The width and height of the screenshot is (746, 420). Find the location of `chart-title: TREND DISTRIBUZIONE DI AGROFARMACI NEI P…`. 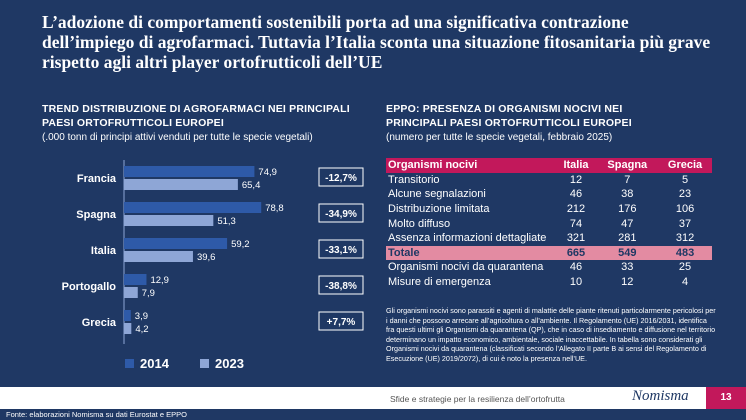

chart-title: TREND DISTRIBUZIONE DI AGROFARMACI NEI P… is located at coordinates (196, 116).